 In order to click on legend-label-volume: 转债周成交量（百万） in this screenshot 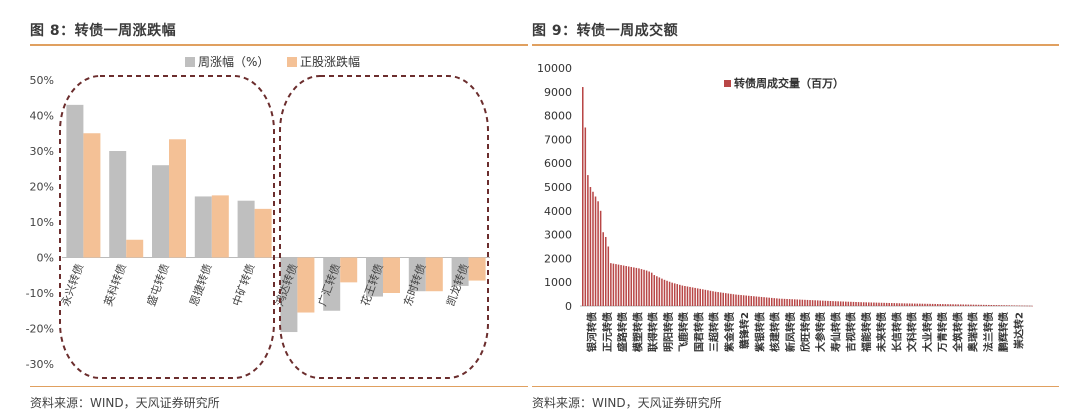, I will do `click(789, 83)`.